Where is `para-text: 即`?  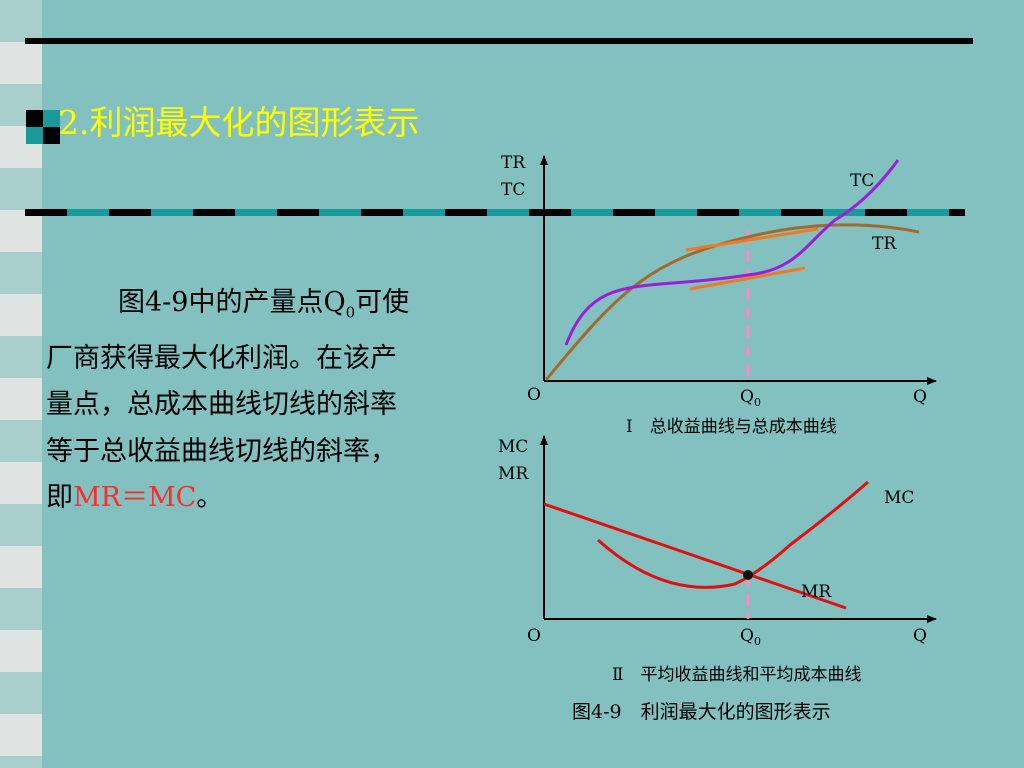 para-text: 即 is located at coordinates (59, 498).